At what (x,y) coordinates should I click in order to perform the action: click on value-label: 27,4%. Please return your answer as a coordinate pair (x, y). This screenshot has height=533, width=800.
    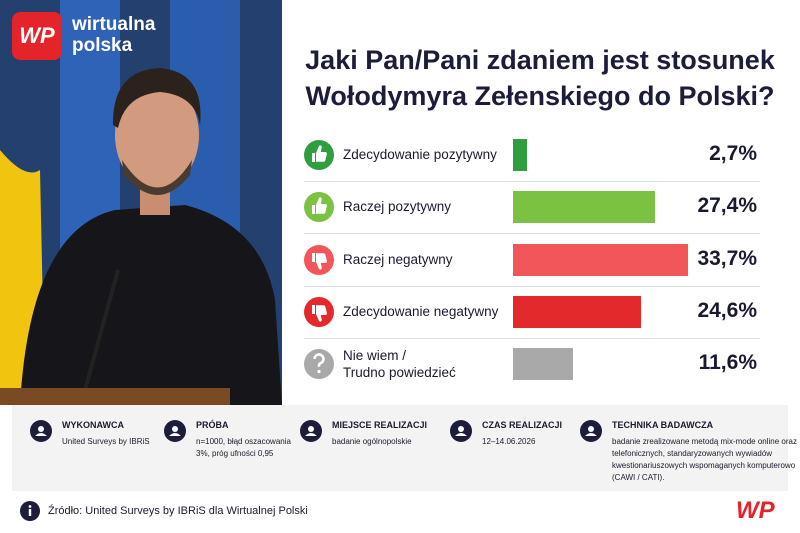
    Looking at the image, I should click on (727, 205).